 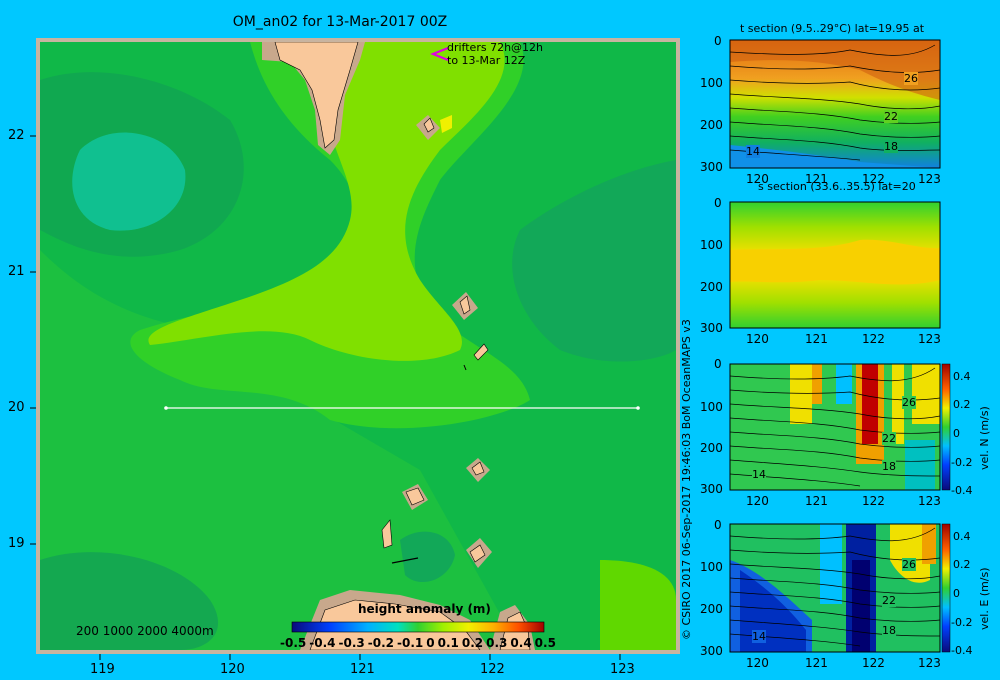 What do you see at coordinates (891, 116) in the screenshot?
I see `contour-label: 22` at bounding box center [891, 116].